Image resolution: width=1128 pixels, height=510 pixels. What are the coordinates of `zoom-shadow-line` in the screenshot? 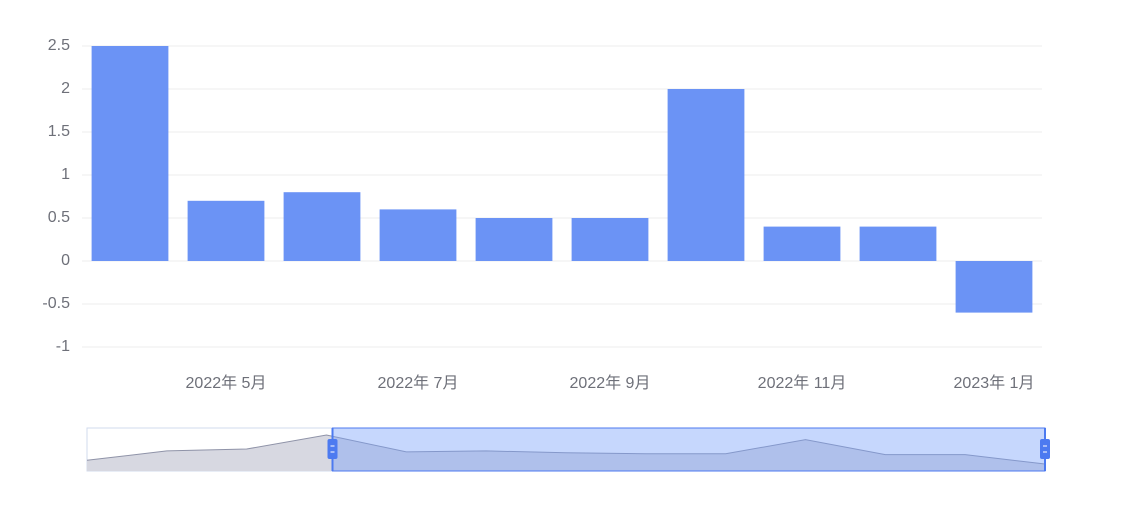 It's located at (566, 449).